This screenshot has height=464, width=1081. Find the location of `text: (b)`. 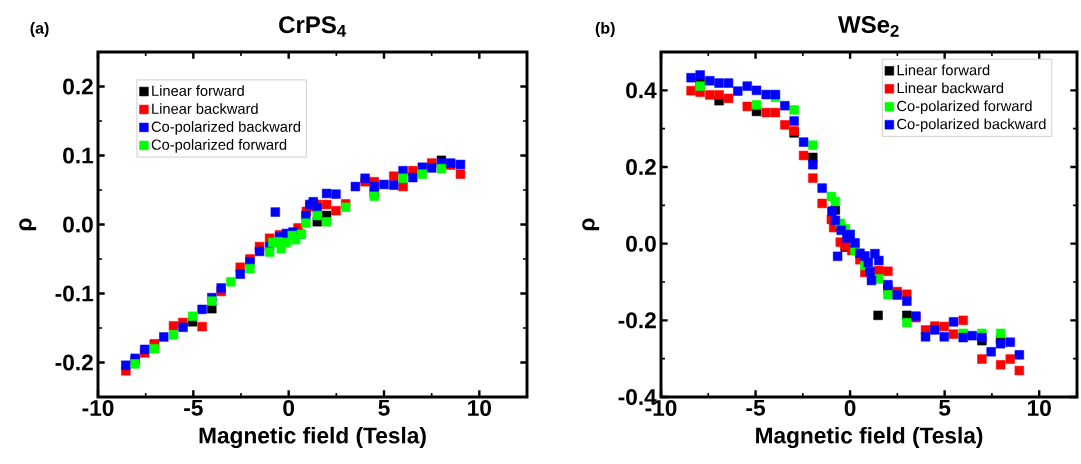

text: (b) is located at coordinates (605, 29).